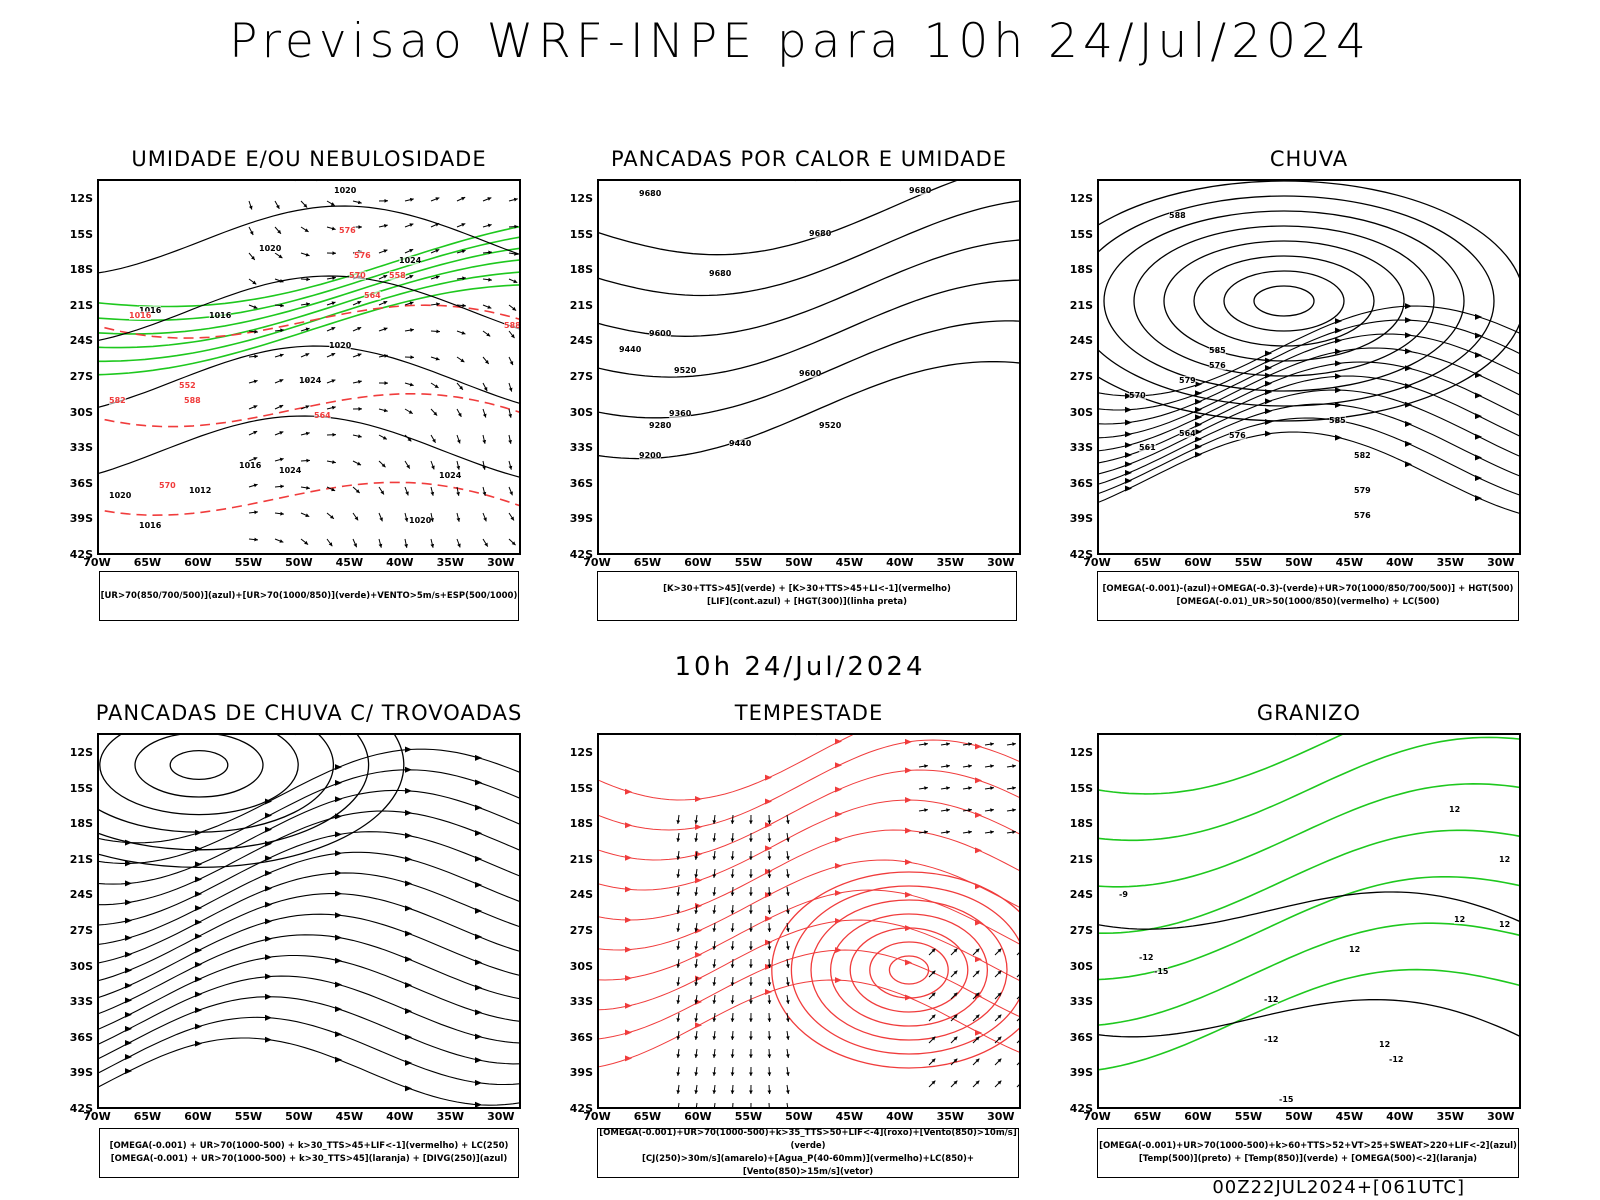 The width and height of the screenshot is (1600, 1200). What do you see at coordinates (410, 260) in the screenshot?
I see `contour-label: 1024` at bounding box center [410, 260].